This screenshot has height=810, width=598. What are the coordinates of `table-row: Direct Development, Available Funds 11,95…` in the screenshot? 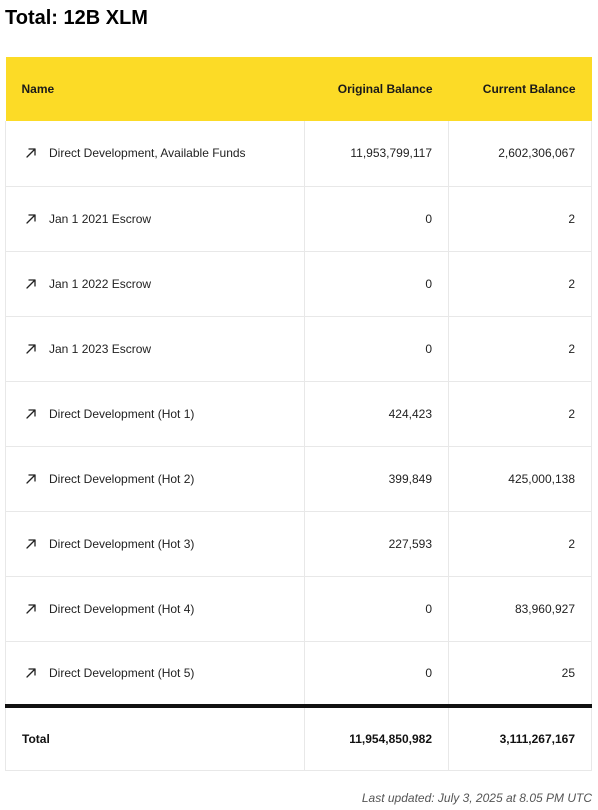 It's located at (298, 154).